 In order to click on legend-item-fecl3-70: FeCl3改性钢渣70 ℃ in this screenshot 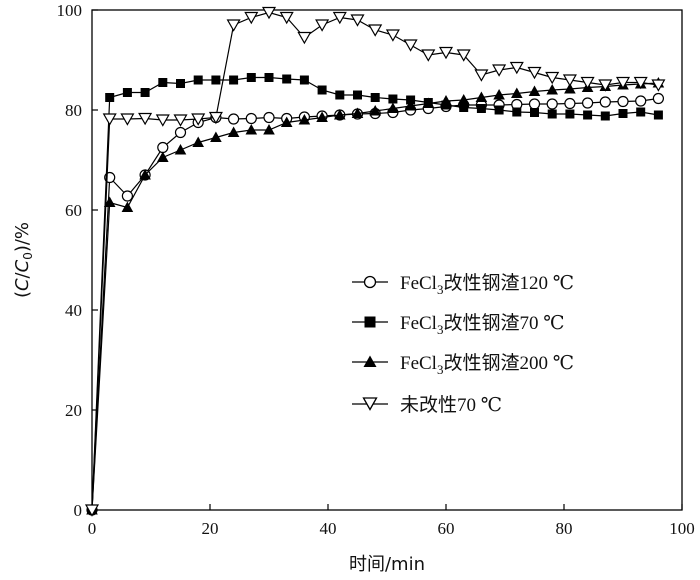, I will do `click(458, 324)`.